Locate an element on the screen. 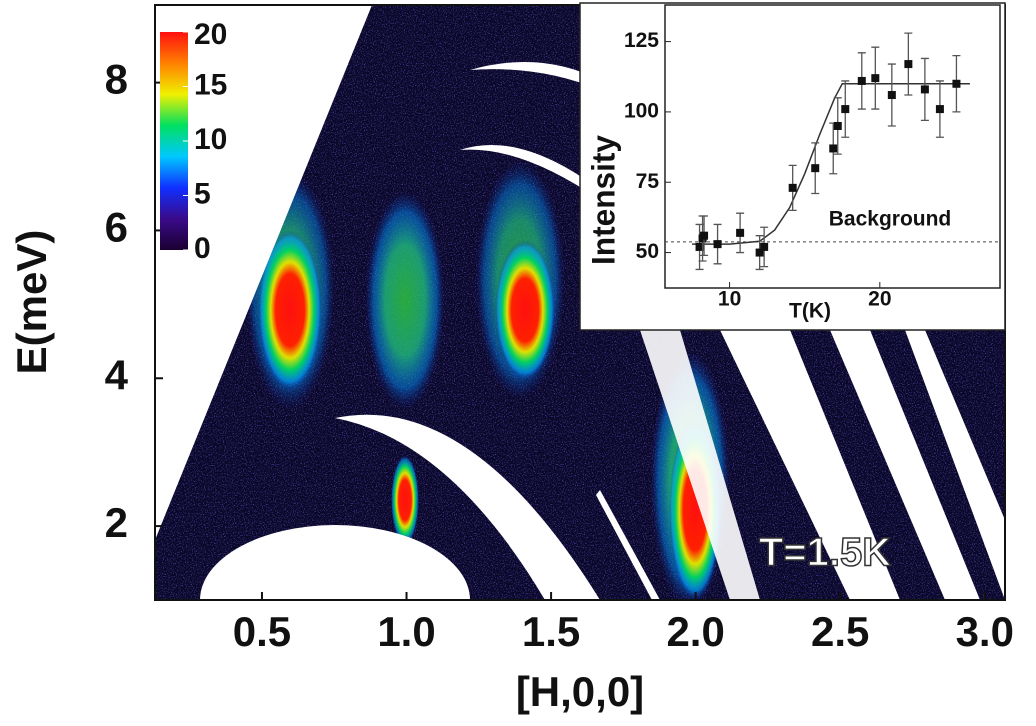 The height and width of the screenshot is (726, 1036). inset-y-tick-label: 125 is located at coordinates (641, 40).